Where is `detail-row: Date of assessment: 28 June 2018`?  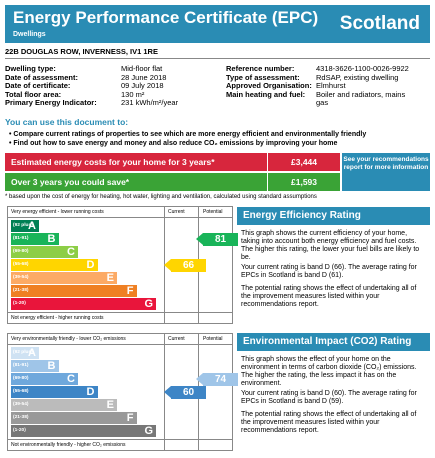 detail-row: Date of assessment: 28 June 2018 is located at coordinates (86, 77).